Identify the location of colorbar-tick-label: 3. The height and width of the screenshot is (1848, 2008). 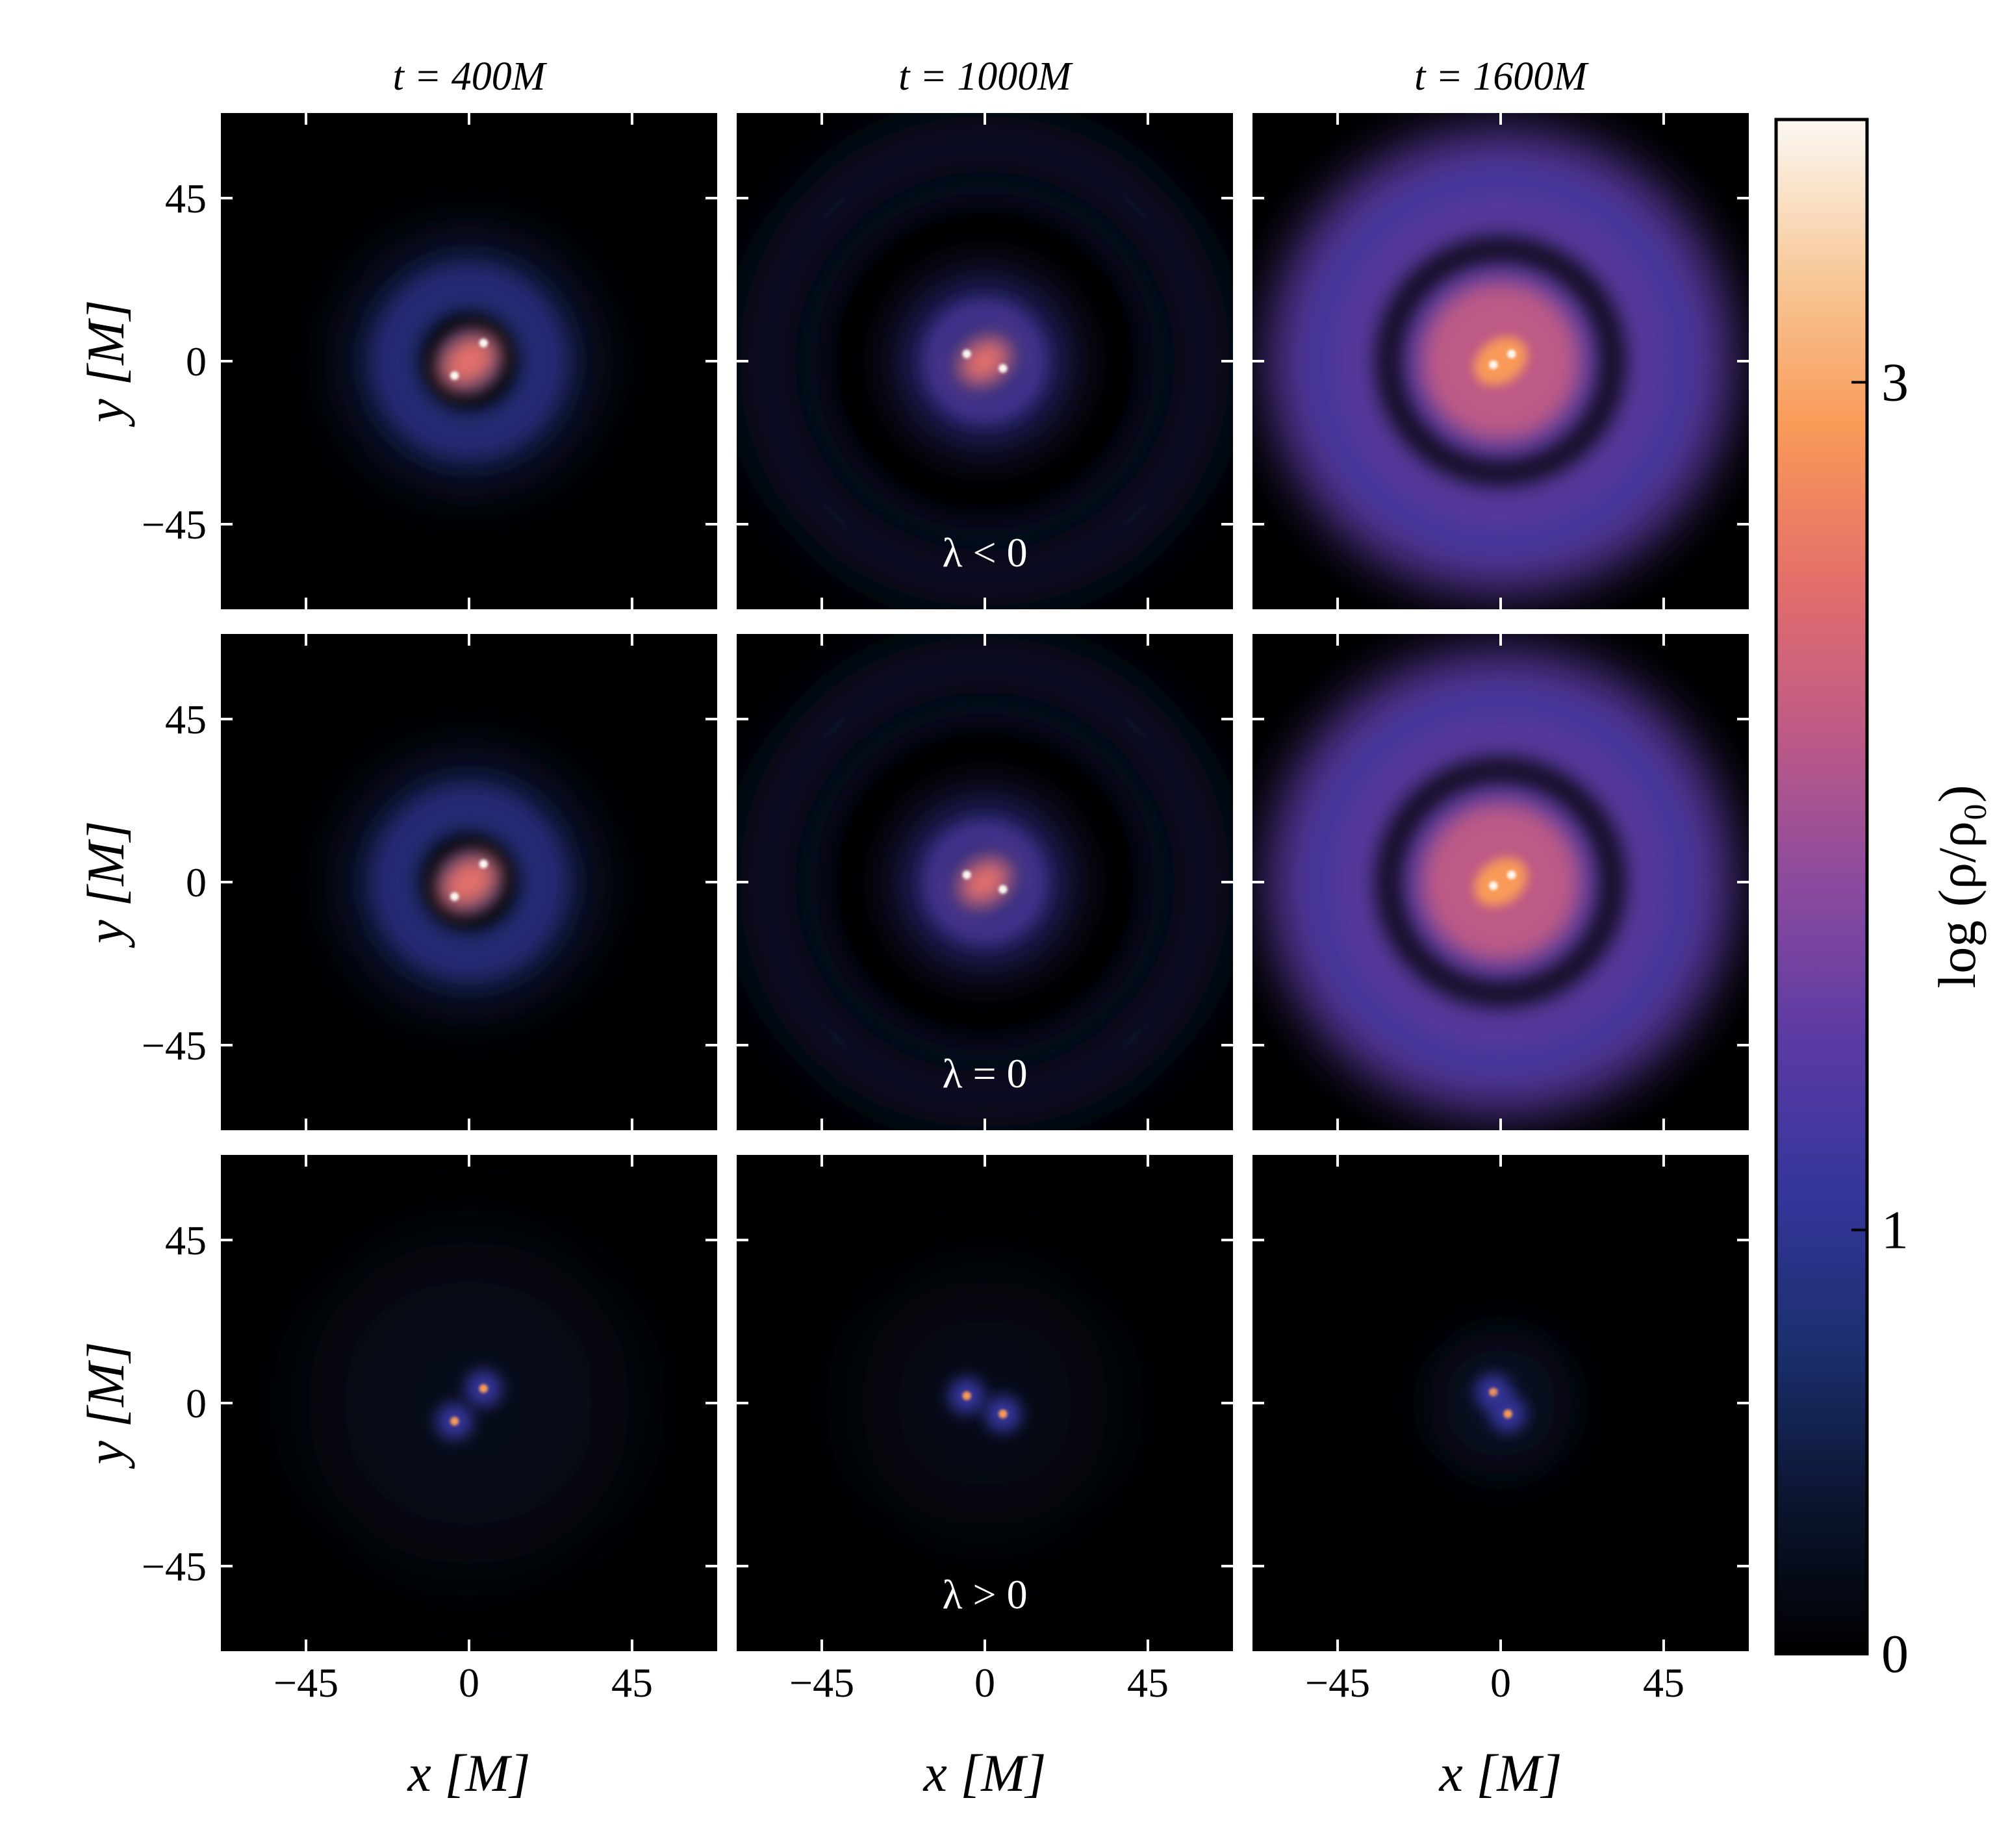
(1895, 383).